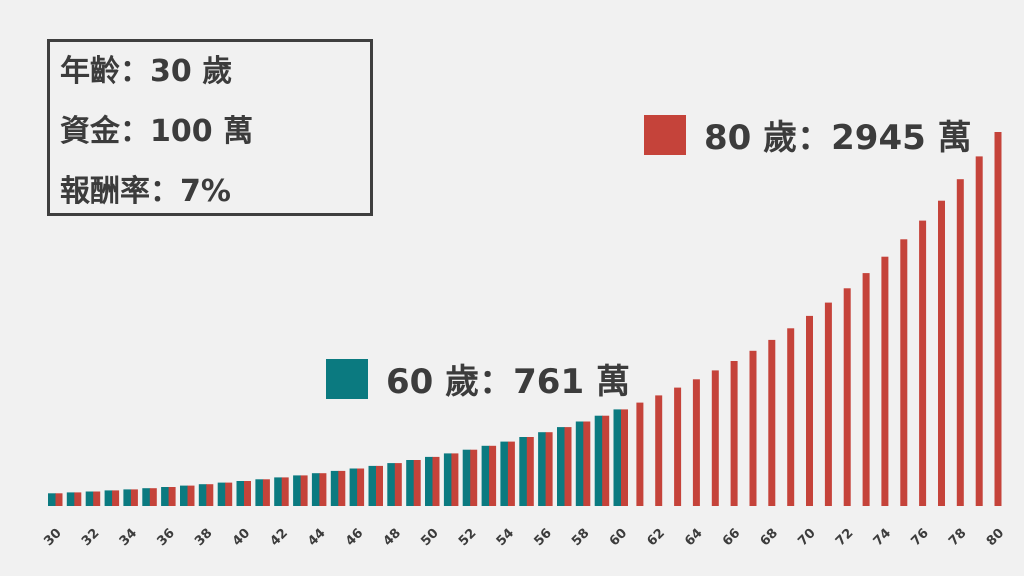 The height and width of the screenshot is (576, 1024). What do you see at coordinates (279, 537) in the screenshot?
I see `x-tick-label: 42` at bounding box center [279, 537].